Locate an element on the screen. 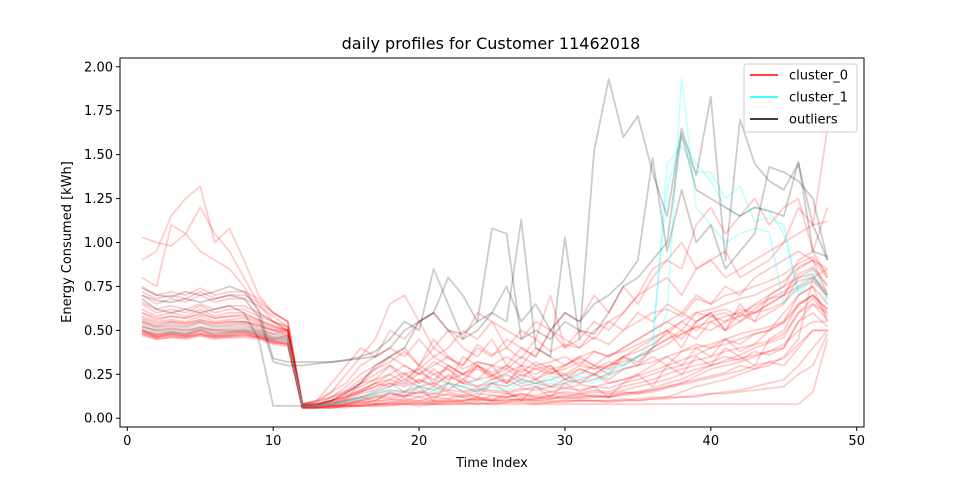 Image resolution: width=960 pixels, height=484 pixels. legend-frame is located at coordinates (800, 98).